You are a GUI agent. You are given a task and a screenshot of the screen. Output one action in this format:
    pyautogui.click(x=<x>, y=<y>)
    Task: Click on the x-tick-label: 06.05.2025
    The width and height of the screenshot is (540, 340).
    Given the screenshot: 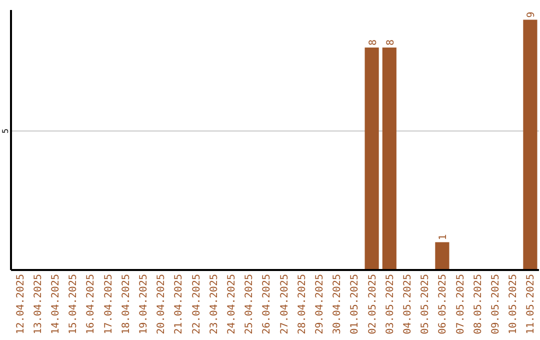 What is the action you would take?
    pyautogui.click(x=443, y=304)
    